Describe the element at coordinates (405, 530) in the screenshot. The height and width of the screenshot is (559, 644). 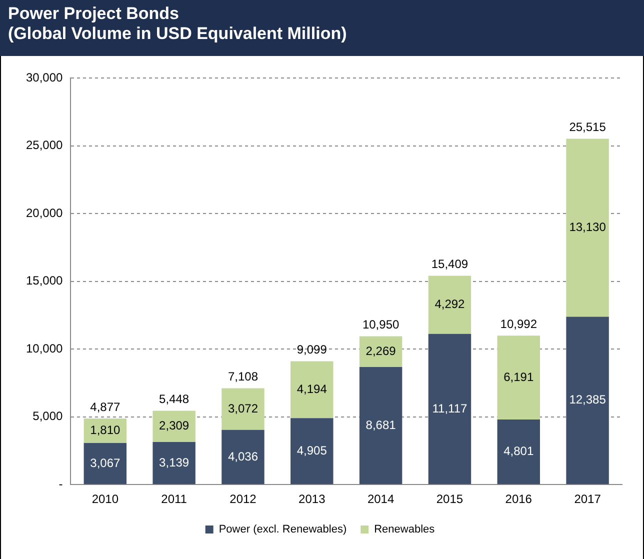
I see `legend-label: Renewables` at that location.